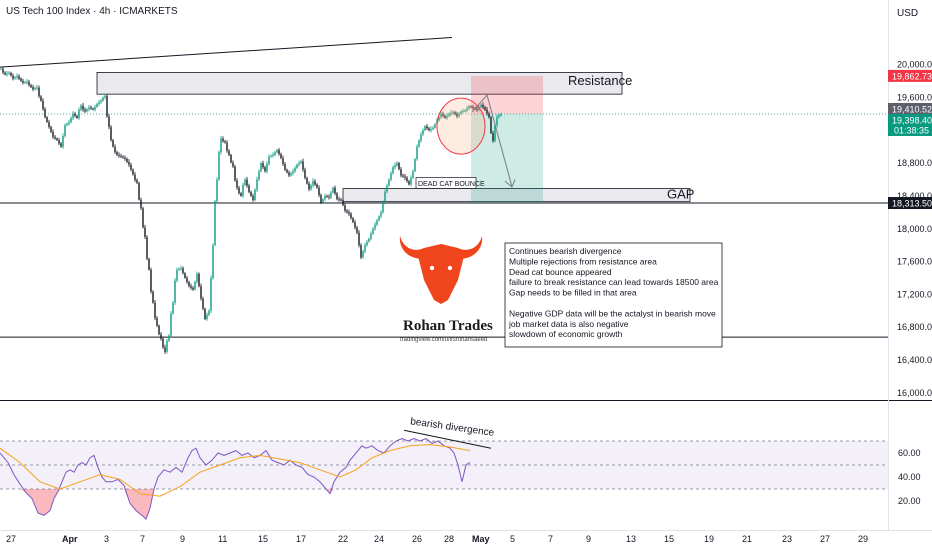 This screenshot has height=555, width=932. What do you see at coordinates (507, 95) in the screenshot?
I see `risk-zone` at bounding box center [507, 95].